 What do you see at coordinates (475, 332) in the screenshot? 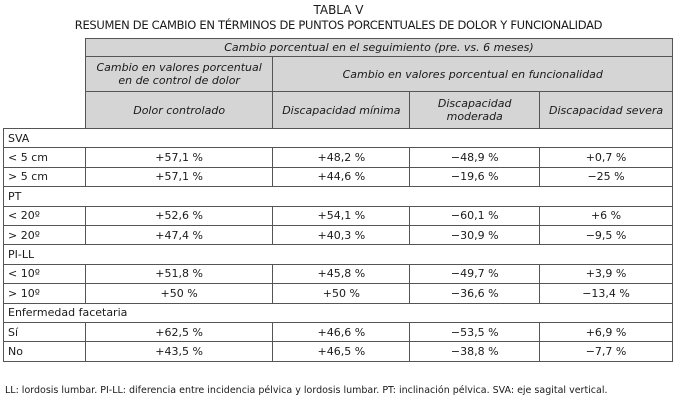
I see `value-cell: −53,5 %` at bounding box center [475, 332].